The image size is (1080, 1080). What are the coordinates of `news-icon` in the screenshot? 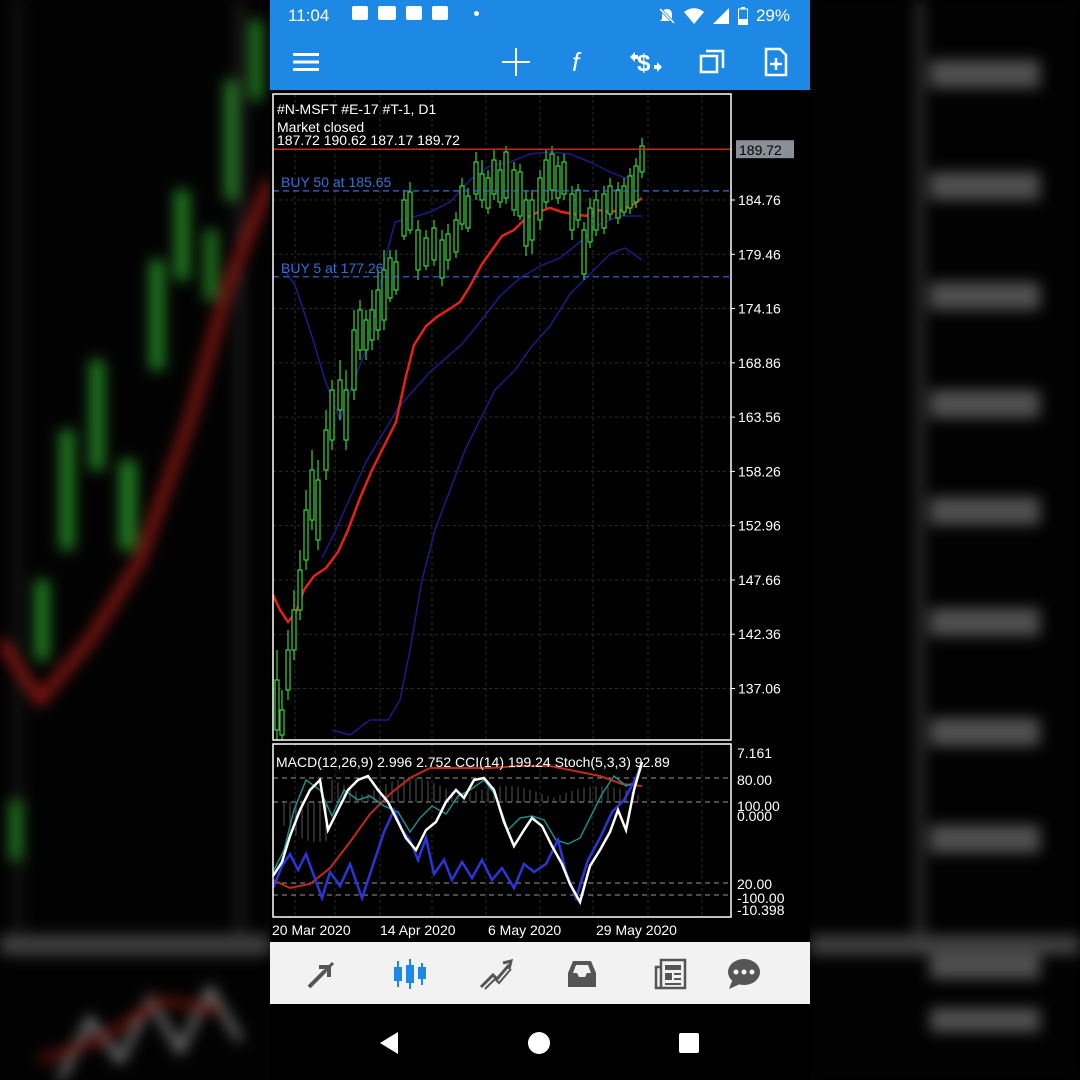 It's located at (670, 974).